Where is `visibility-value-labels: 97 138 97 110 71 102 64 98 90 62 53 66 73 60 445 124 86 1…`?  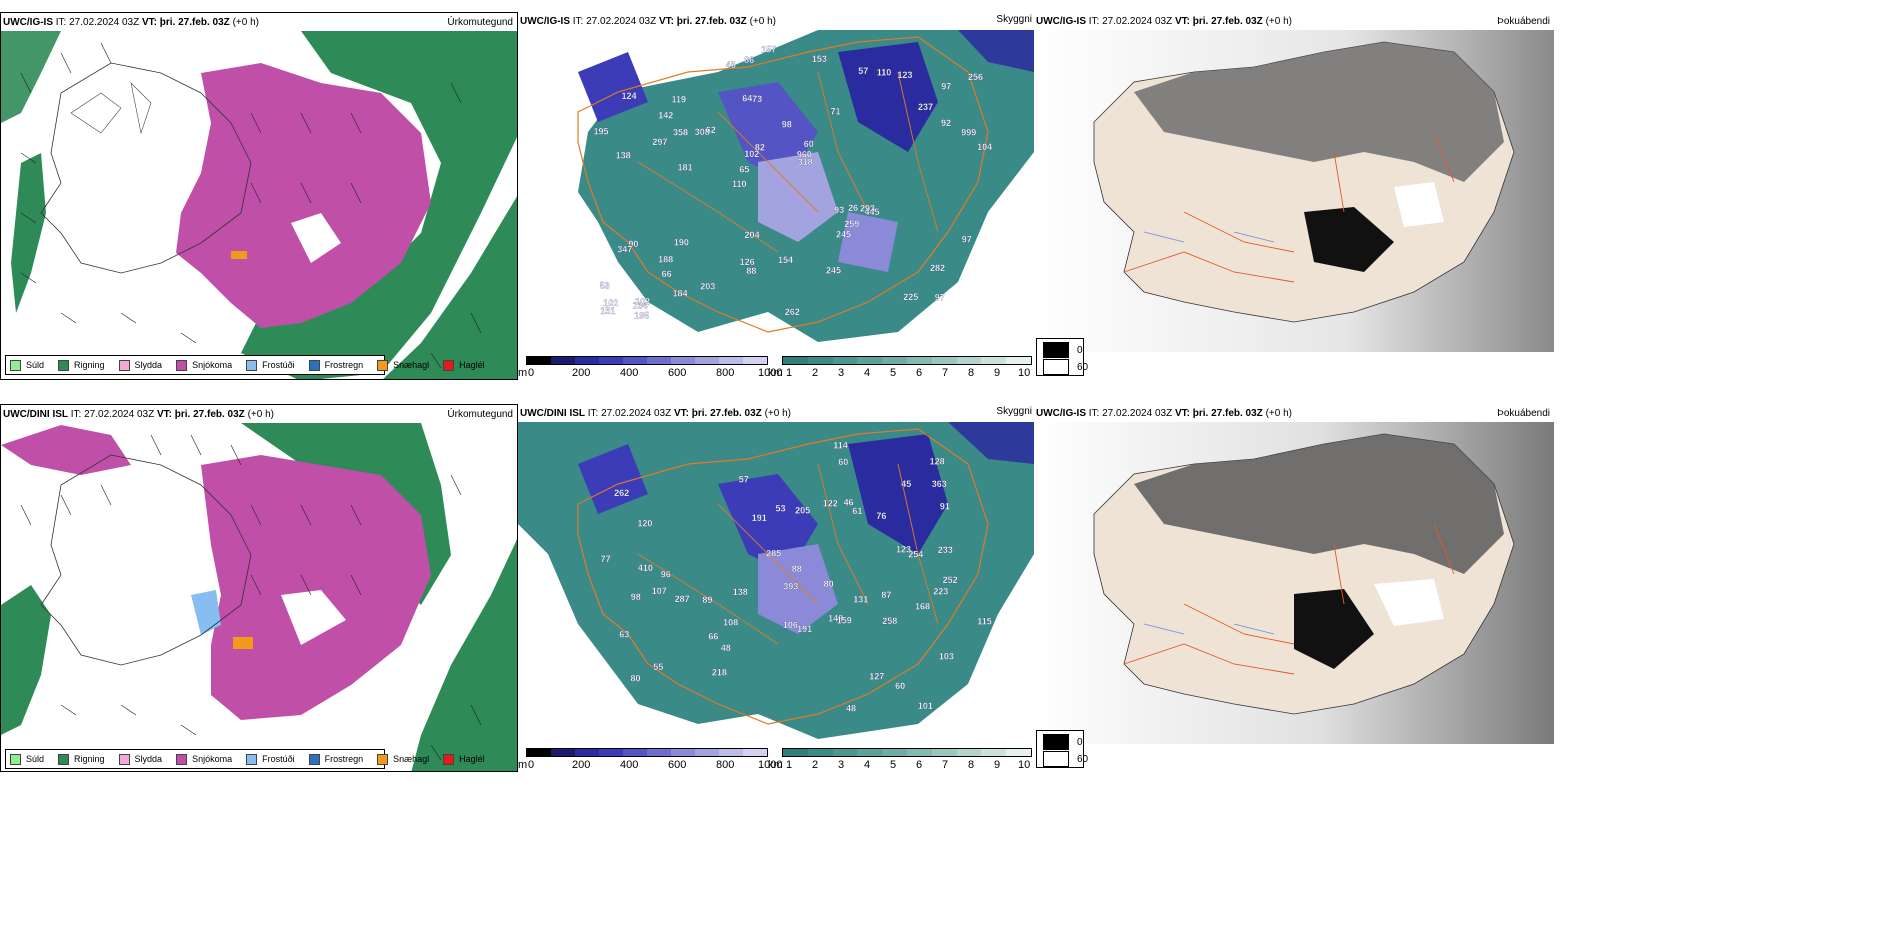 visibility-value-labels: 97 138 97 110 71 102 64 98 90 62 53 66 73 60 445 124 86 1… is located at coordinates (792, 182).